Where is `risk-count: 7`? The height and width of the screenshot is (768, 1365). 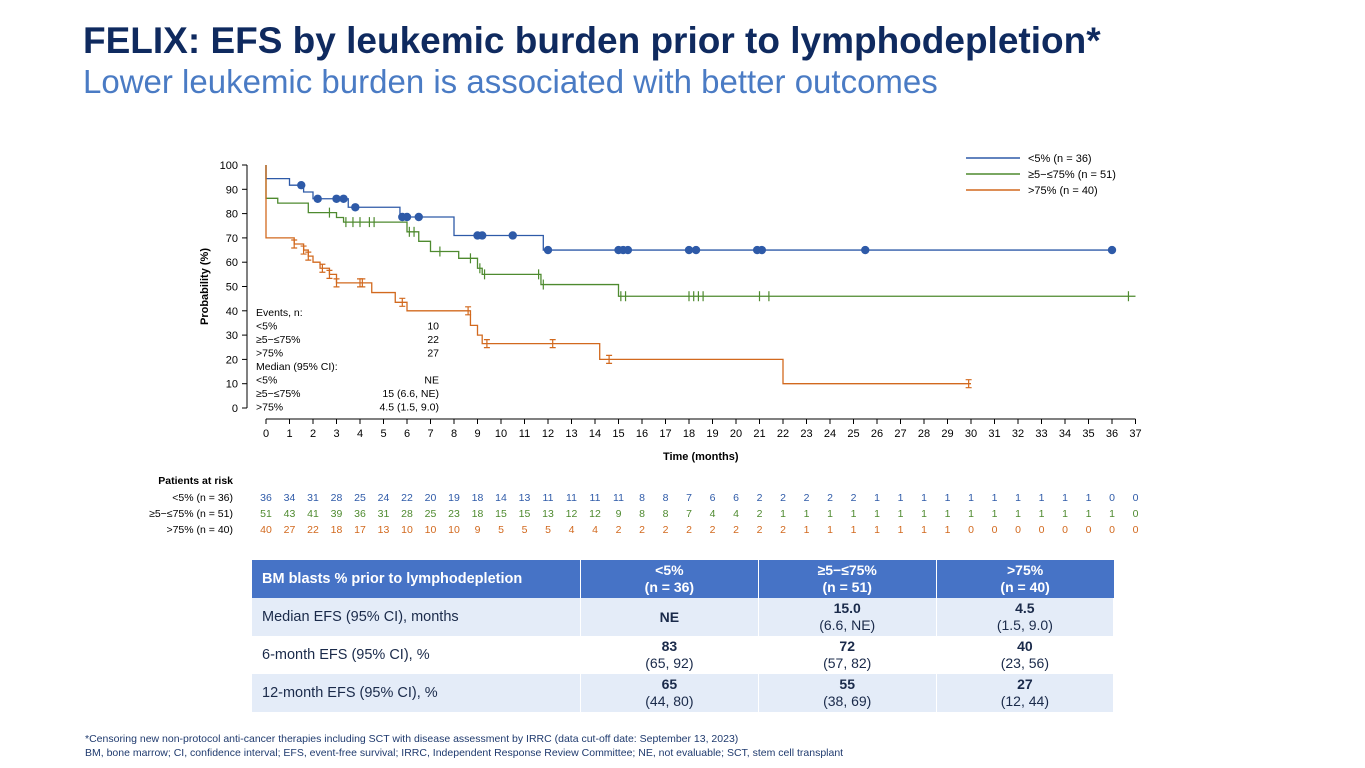
risk-count: 7 is located at coordinates (689, 514).